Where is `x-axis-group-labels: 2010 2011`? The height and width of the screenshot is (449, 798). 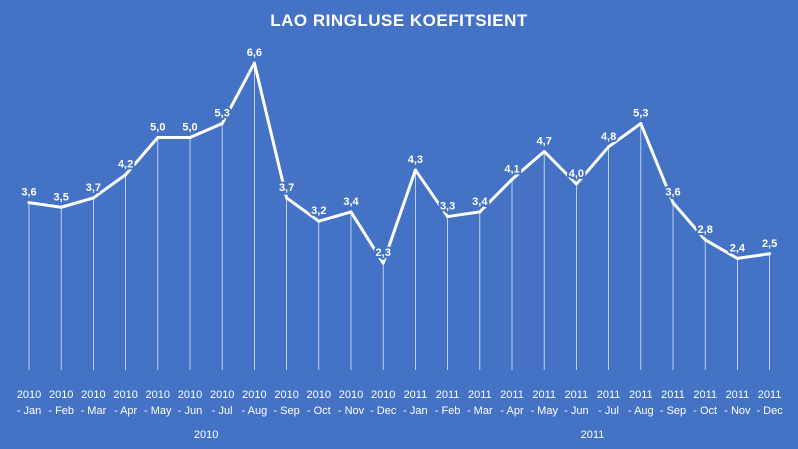 x-axis-group-labels: 2010 2011 is located at coordinates (399, 435).